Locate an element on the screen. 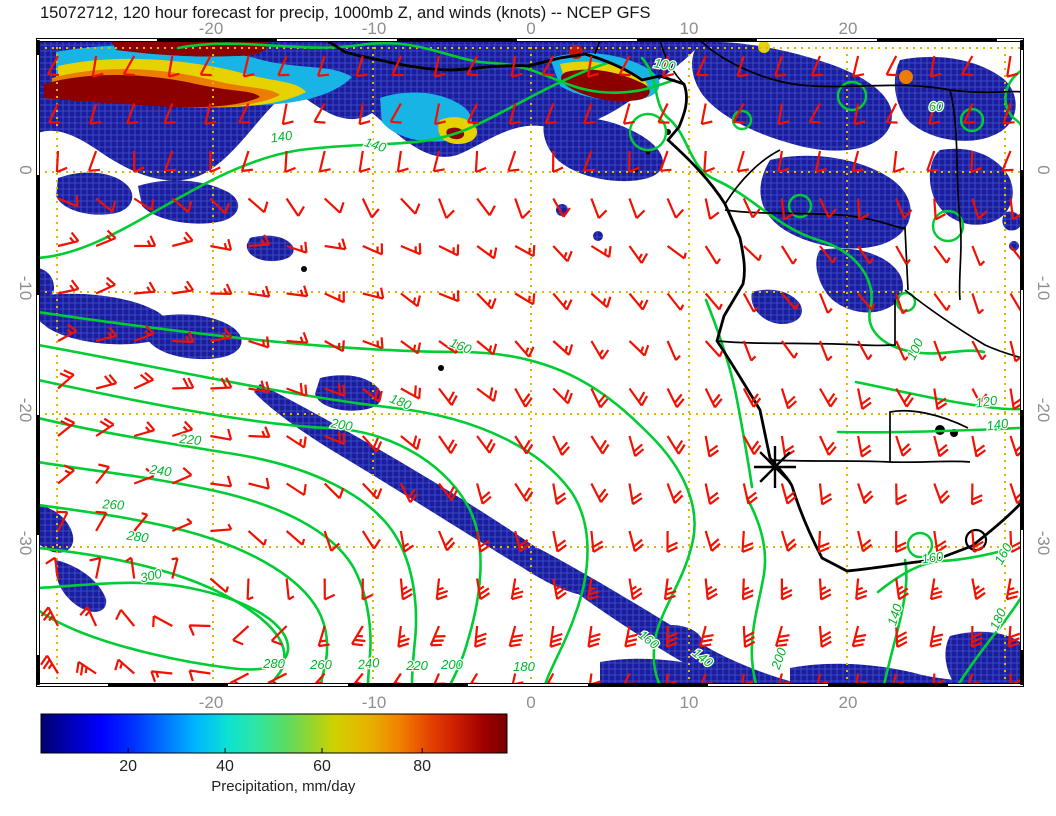 This screenshot has width=1056, height=816. colorbar-tick-label: 20 is located at coordinates (128, 766).